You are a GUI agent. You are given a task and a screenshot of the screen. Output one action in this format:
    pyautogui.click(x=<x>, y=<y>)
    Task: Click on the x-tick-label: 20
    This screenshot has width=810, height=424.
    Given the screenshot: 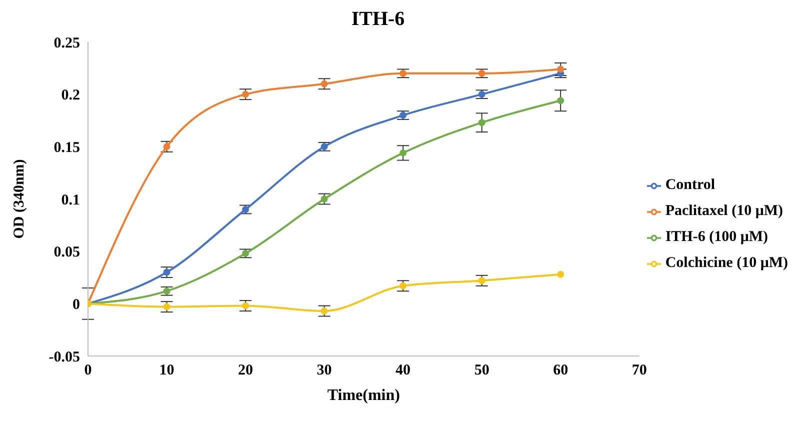 What is the action you would take?
    pyautogui.click(x=246, y=370)
    